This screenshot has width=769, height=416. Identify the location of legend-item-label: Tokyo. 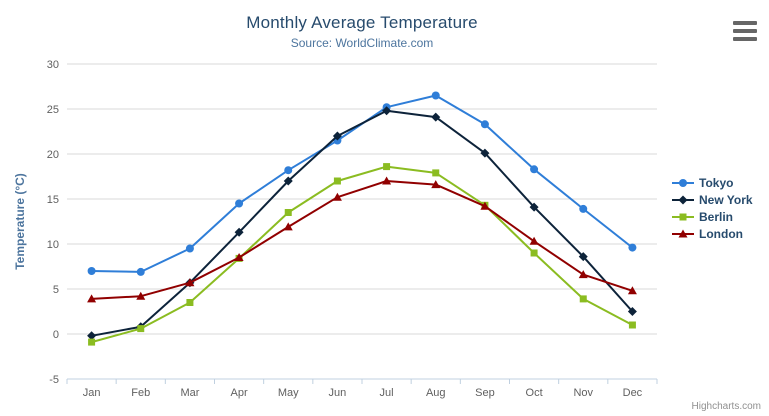
(716, 182).